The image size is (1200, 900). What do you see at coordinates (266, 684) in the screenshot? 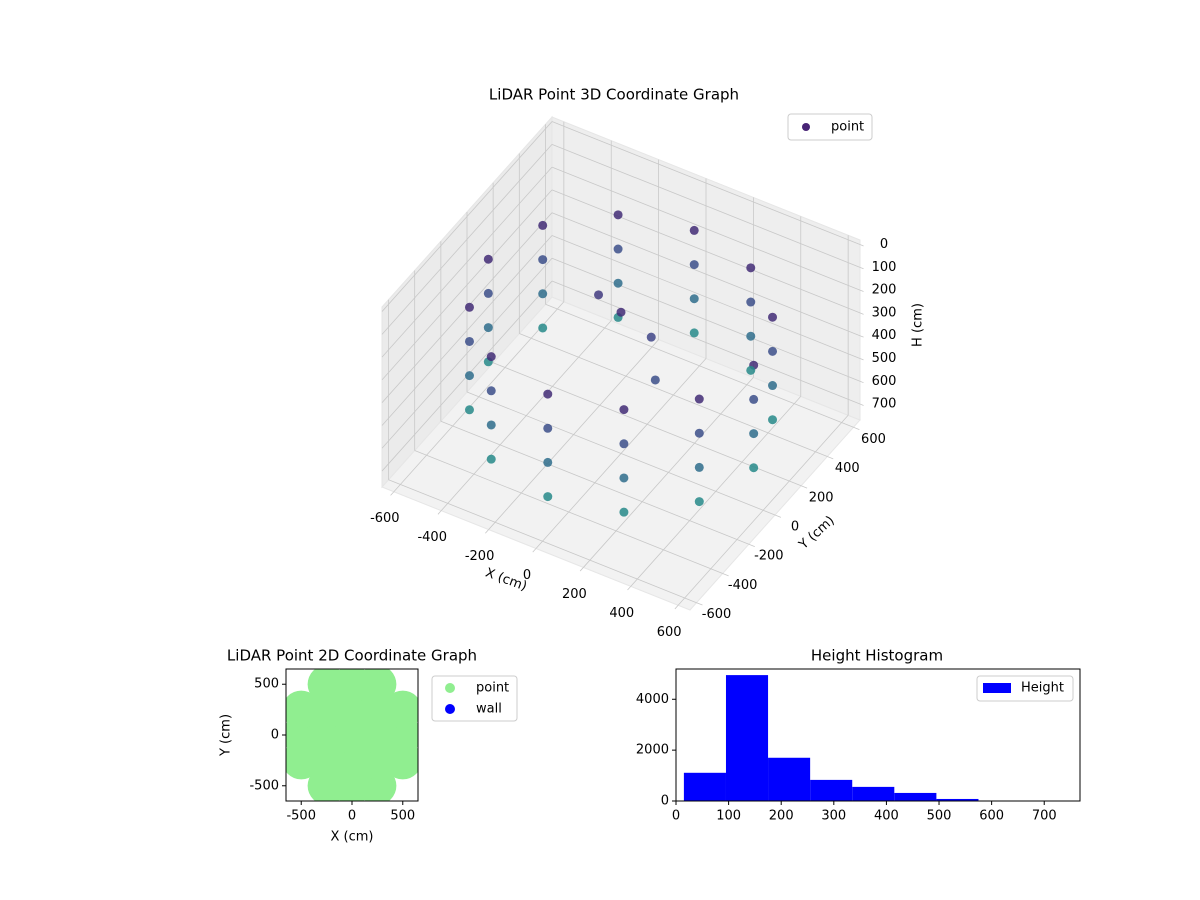
I see `y-tick-label: 500` at bounding box center [266, 684].